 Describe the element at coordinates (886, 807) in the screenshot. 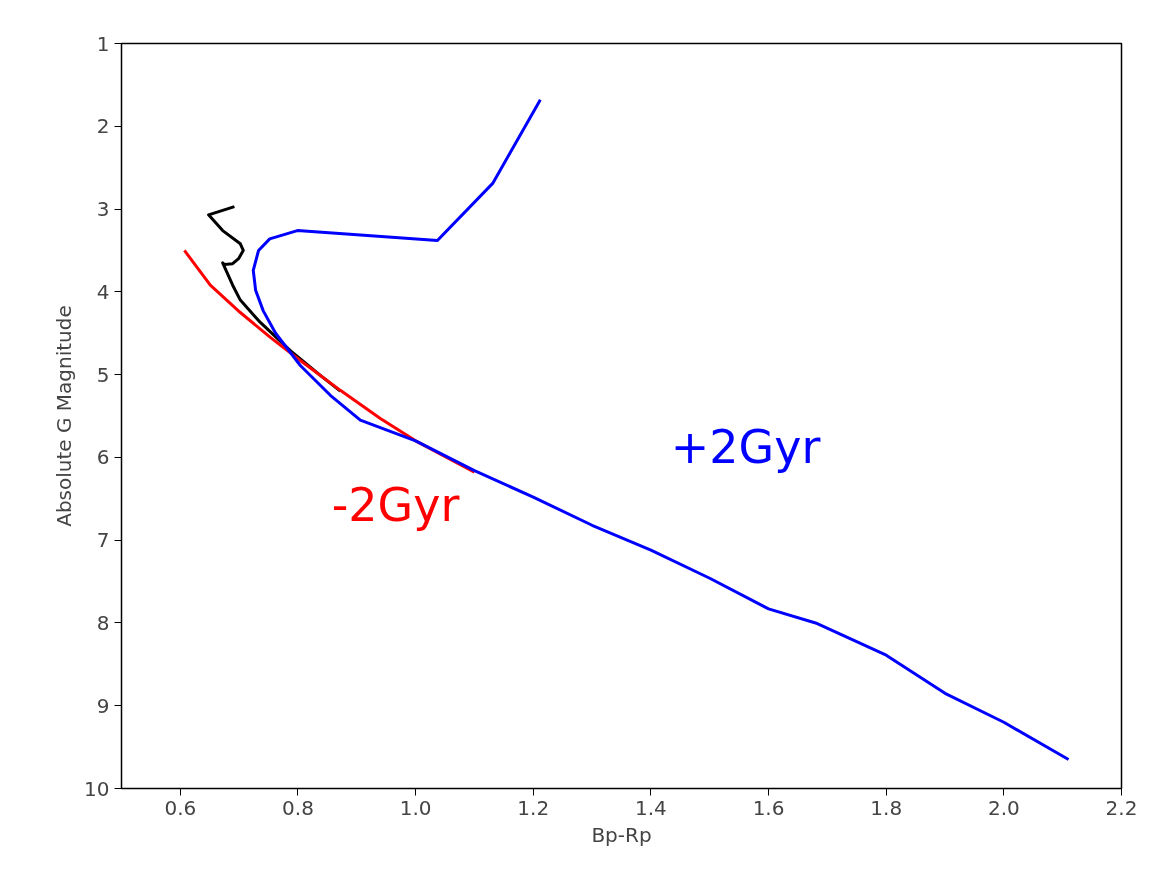

I see `x-tick-label: 1.8` at that location.